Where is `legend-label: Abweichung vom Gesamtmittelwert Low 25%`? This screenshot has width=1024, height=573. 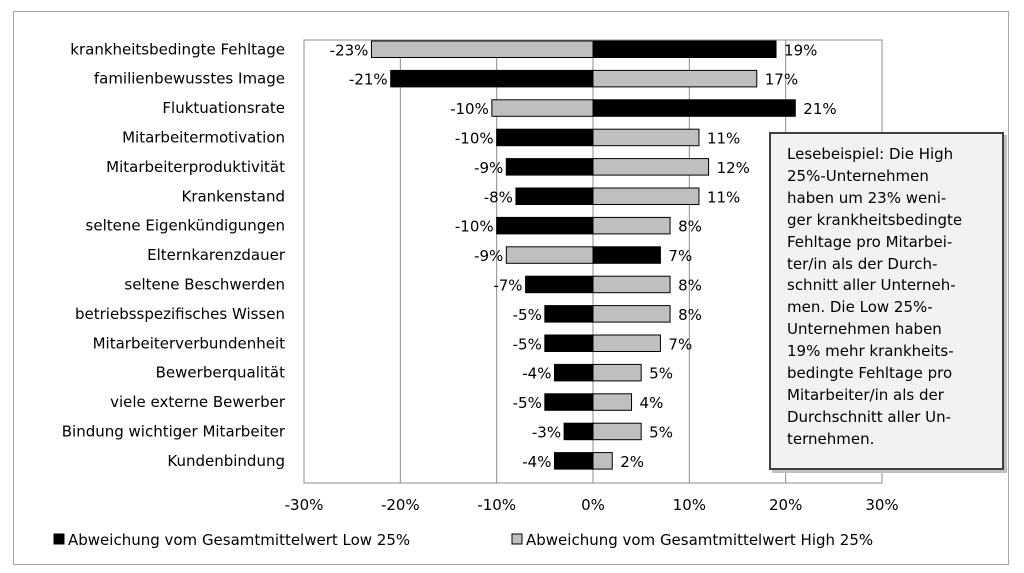 legend-label: Abweichung vom Gesamtmittelwert Low 25% is located at coordinates (239, 540).